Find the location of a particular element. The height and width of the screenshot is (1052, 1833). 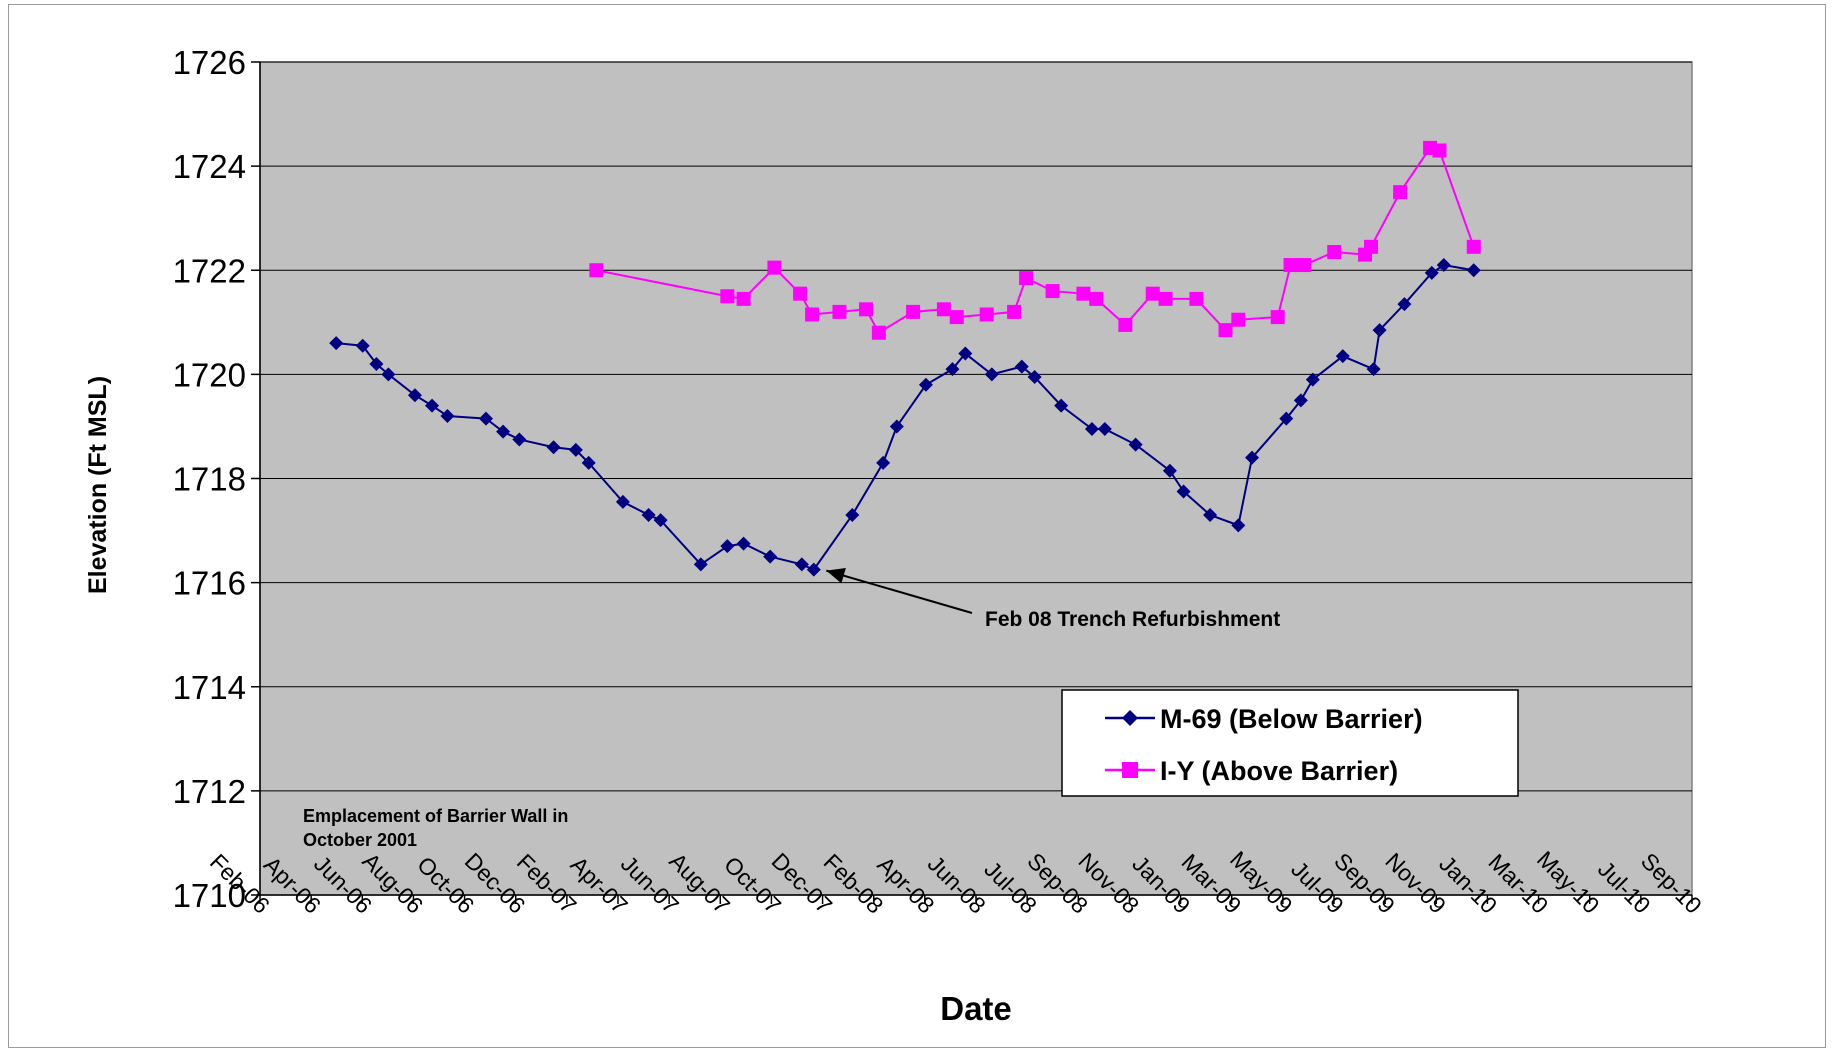

y-axis-label: Elevation (Ft MSL) is located at coordinates (98, 485).